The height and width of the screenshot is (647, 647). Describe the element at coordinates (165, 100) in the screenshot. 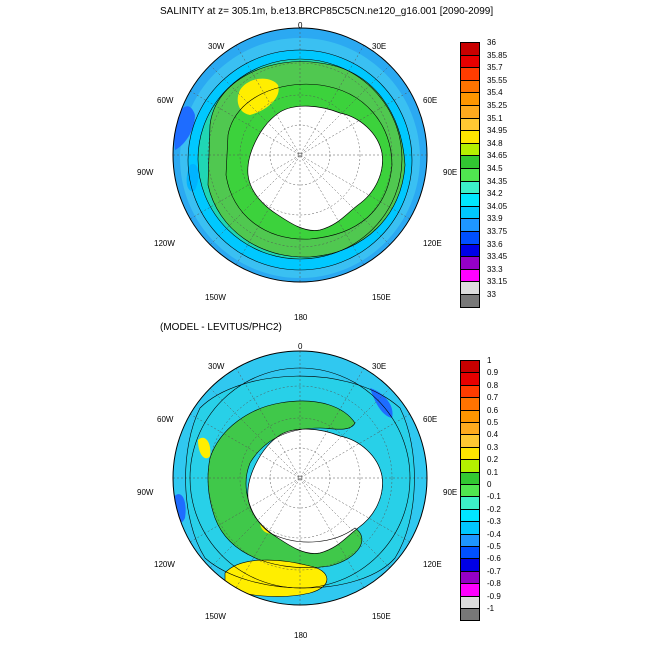

I see `panel1-lon-60w: 60W` at that location.